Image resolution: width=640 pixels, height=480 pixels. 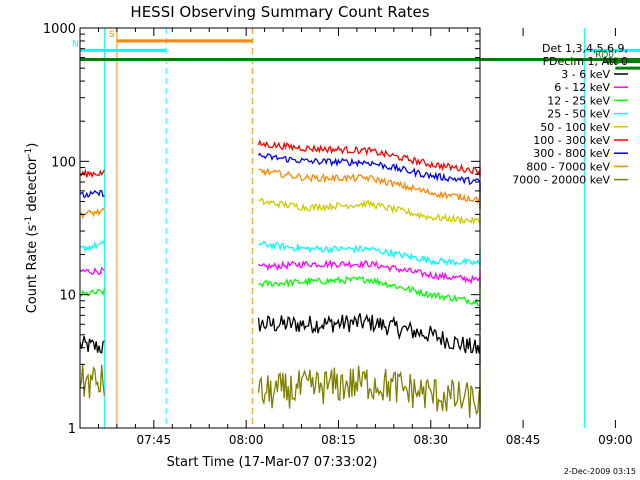 What do you see at coordinates (29, 152) in the screenshot?
I see `y-axis-label-sup-2: -1` at bounding box center [29, 152].